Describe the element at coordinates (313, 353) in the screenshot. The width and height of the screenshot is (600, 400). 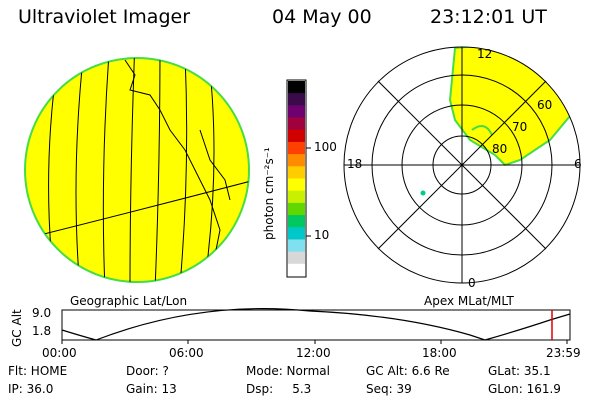
I see `altitude-xtick-1200: 12:00` at that location.